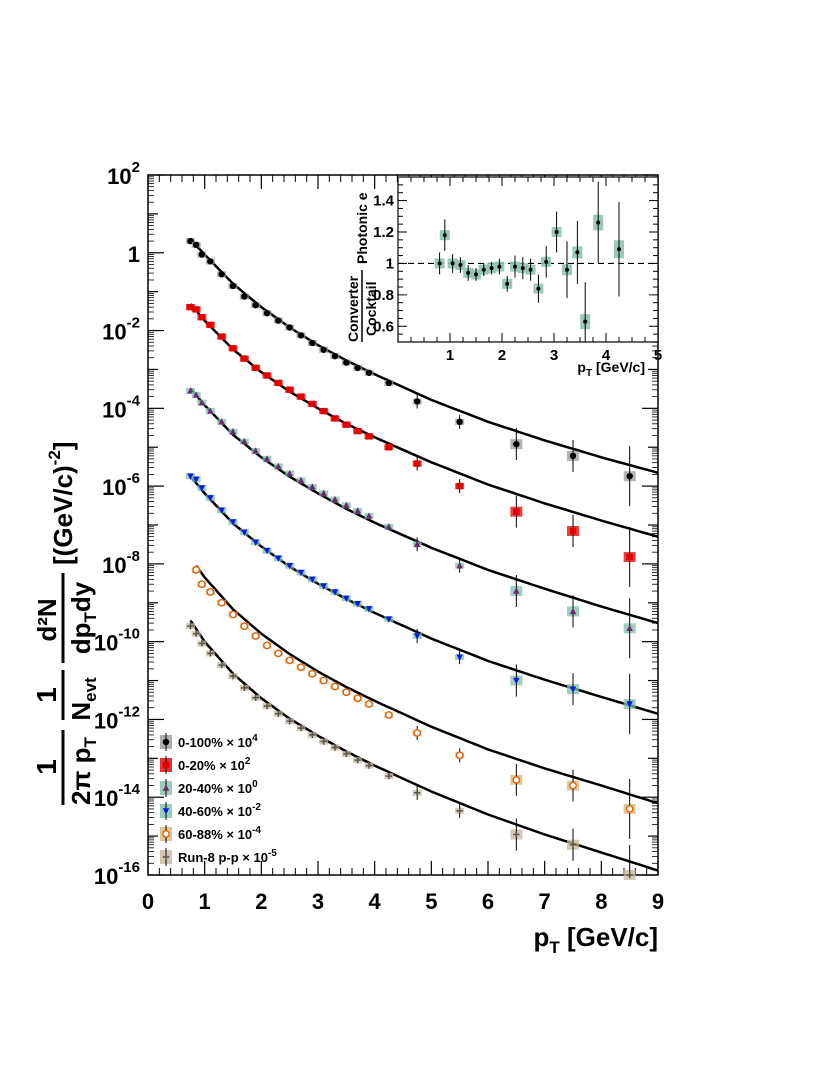 The image size is (830, 1075). What do you see at coordinates (219, 810) in the screenshot?
I see `legend-label: 40-60% × 10-2` at bounding box center [219, 810].